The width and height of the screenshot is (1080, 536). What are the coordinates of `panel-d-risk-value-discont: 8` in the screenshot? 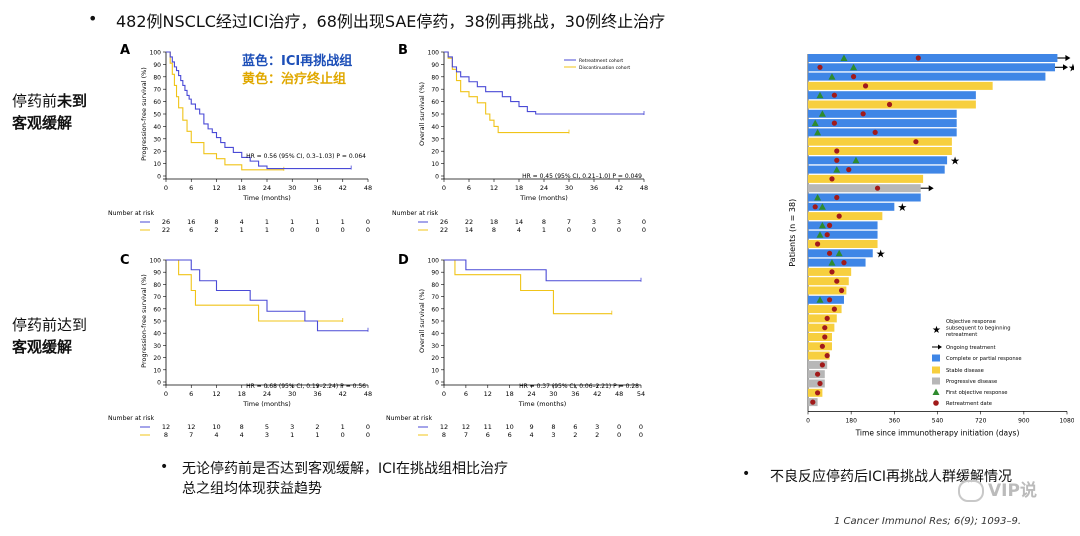 It's located at (444, 435).